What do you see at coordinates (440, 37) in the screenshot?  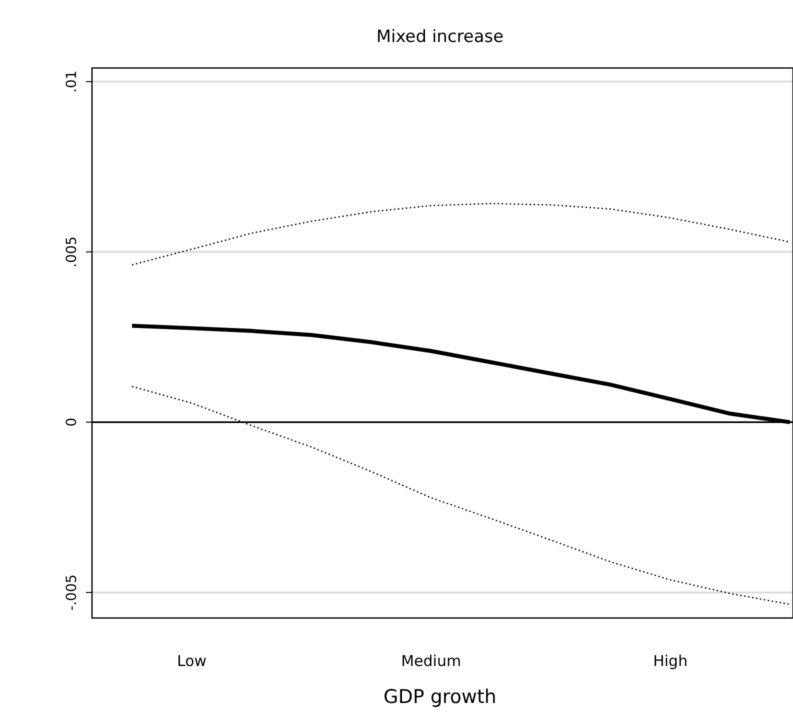 I see `chart-title: Mixed increase` at bounding box center [440, 37].